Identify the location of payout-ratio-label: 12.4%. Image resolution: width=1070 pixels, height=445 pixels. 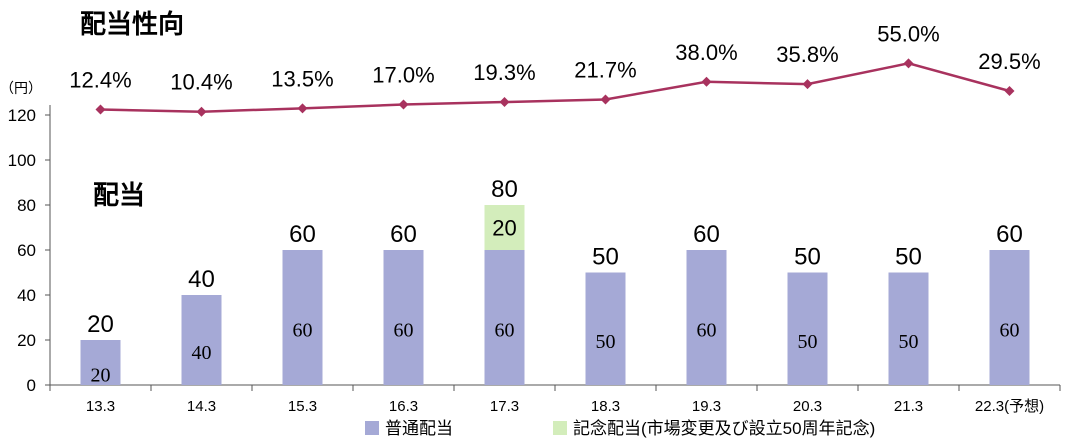
(100, 80).